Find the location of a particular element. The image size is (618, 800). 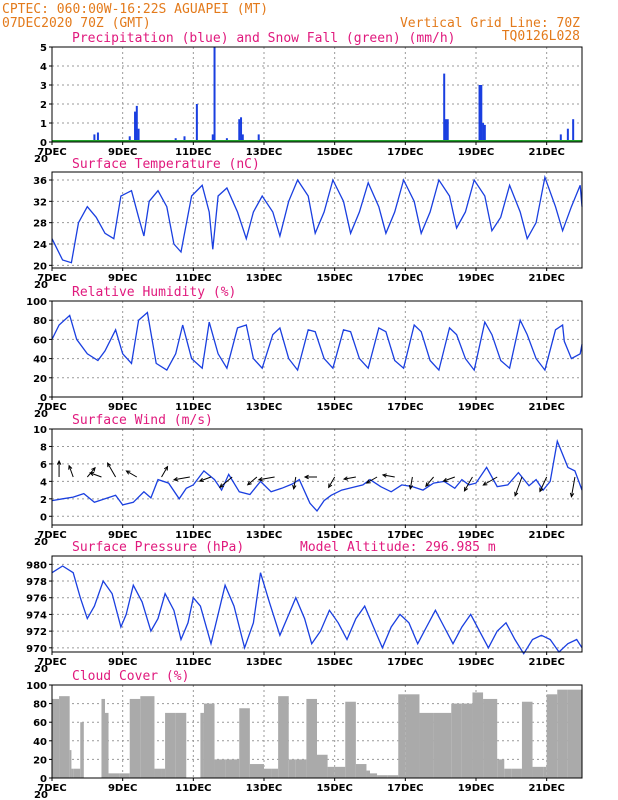

wind-line is located at coordinates (317, 475).